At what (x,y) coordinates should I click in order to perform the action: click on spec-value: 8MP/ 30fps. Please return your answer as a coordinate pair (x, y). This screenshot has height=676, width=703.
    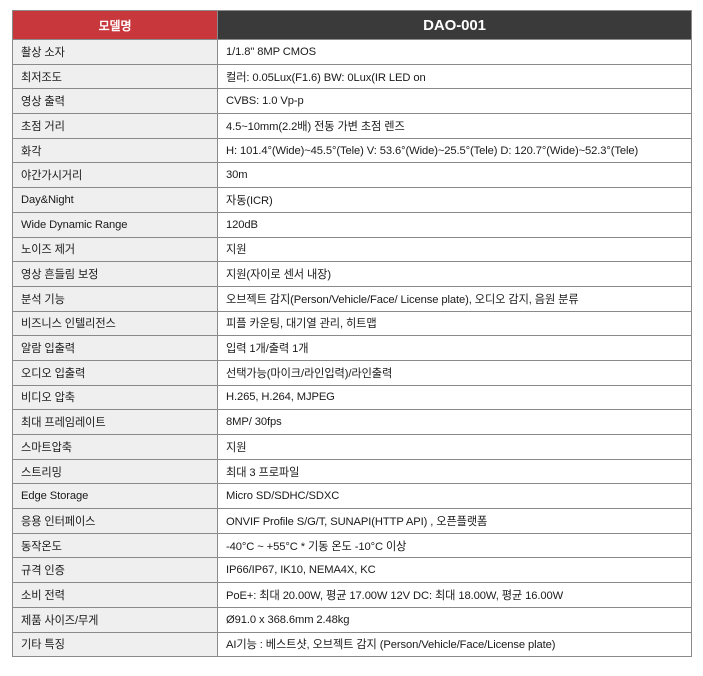
    Looking at the image, I should click on (454, 422).